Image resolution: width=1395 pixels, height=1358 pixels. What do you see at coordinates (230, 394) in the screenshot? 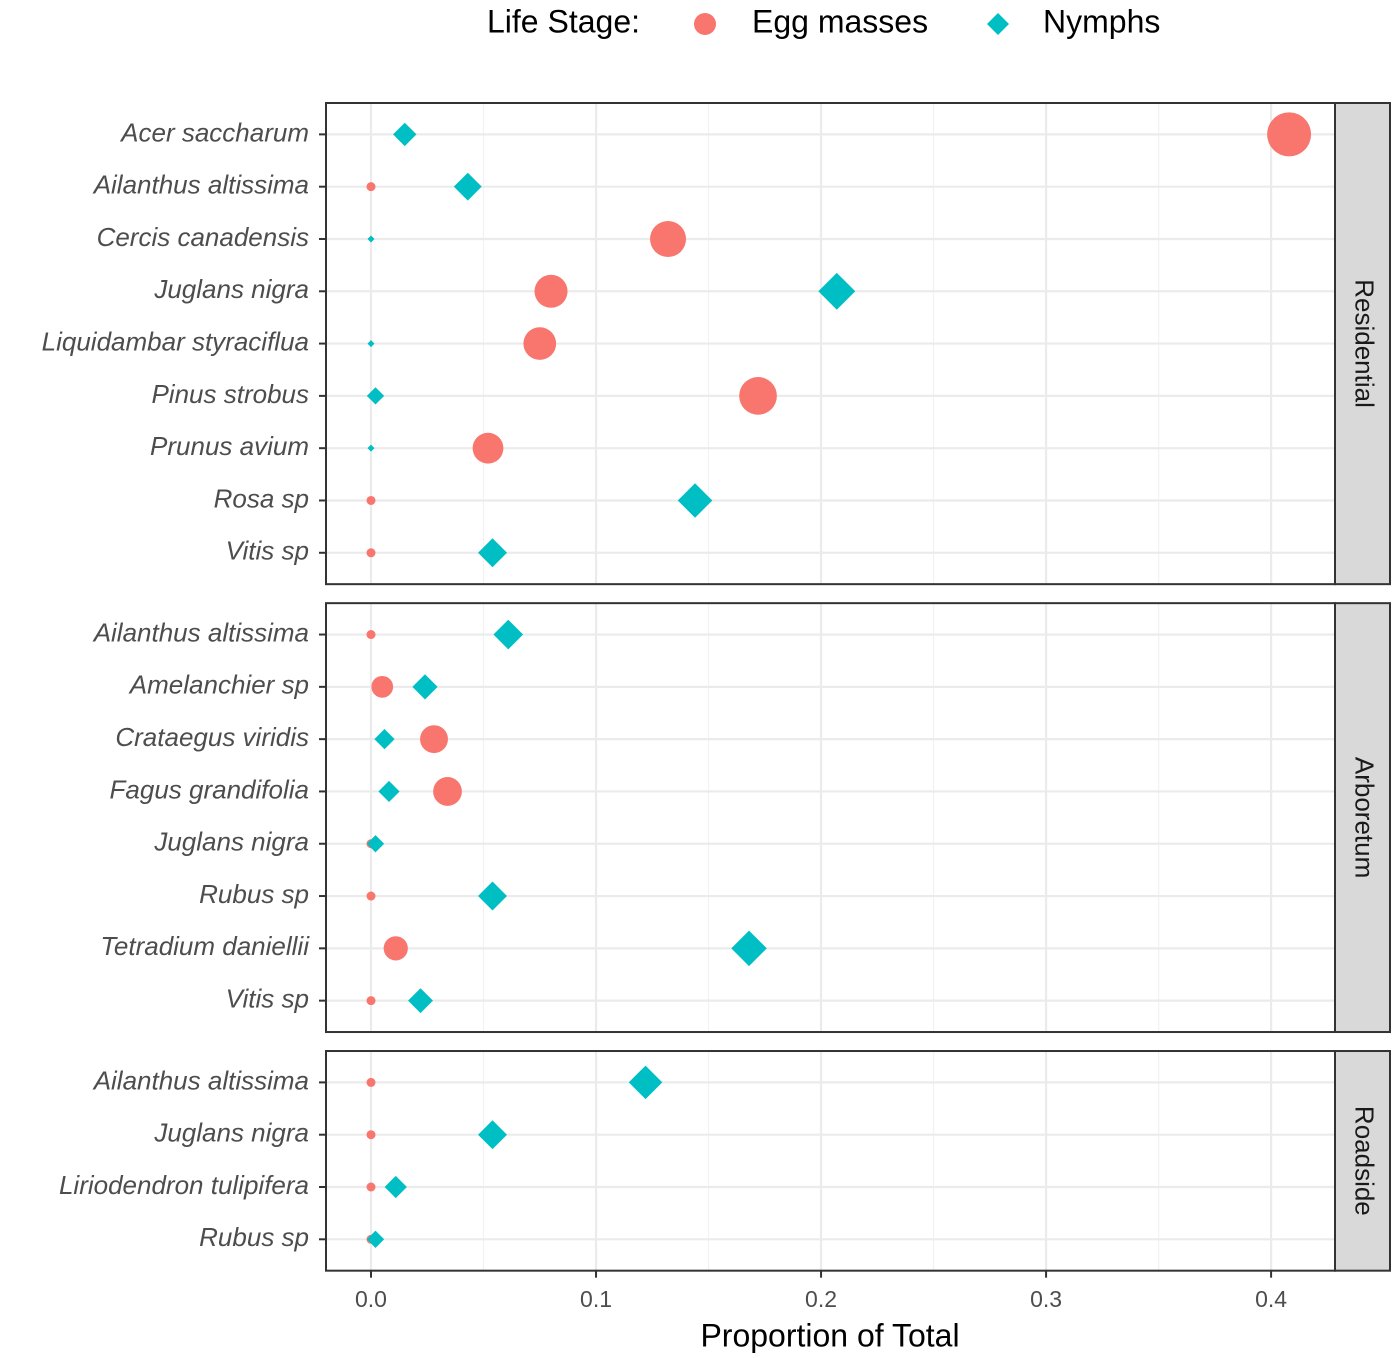
I see `y-tick-label: Pinus strobus` at bounding box center [230, 394].